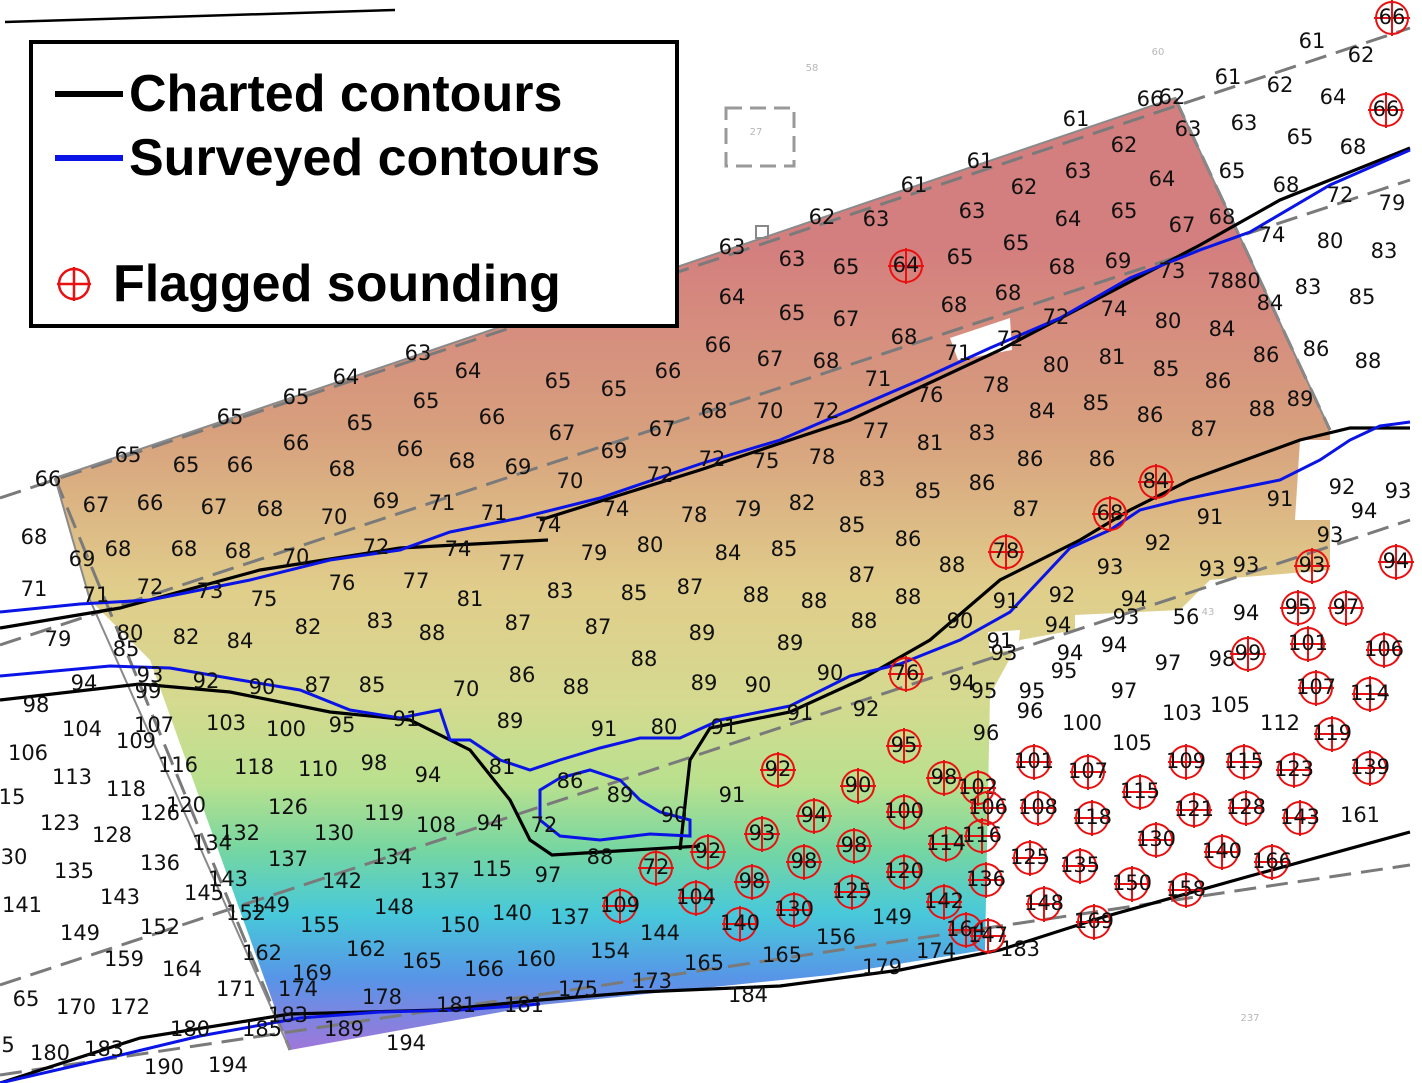 This screenshot has height=1083, width=1422. Describe the element at coordinates (988, 936) in the screenshot. I see `flagged-sounding: 147` at that location.